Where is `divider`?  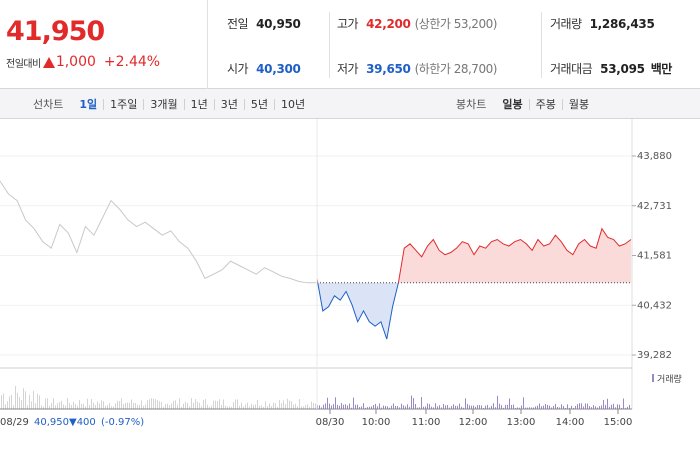 divider is located at coordinates (541, 45).